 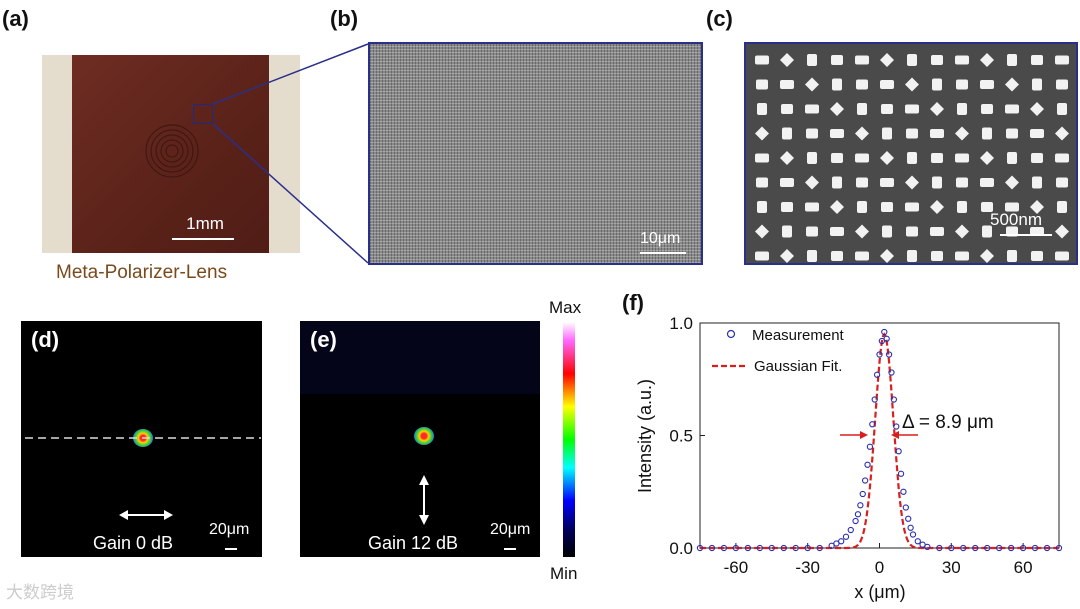 What do you see at coordinates (467, 512) in the screenshot?
I see `polarization-arrow-e` at bounding box center [467, 512].